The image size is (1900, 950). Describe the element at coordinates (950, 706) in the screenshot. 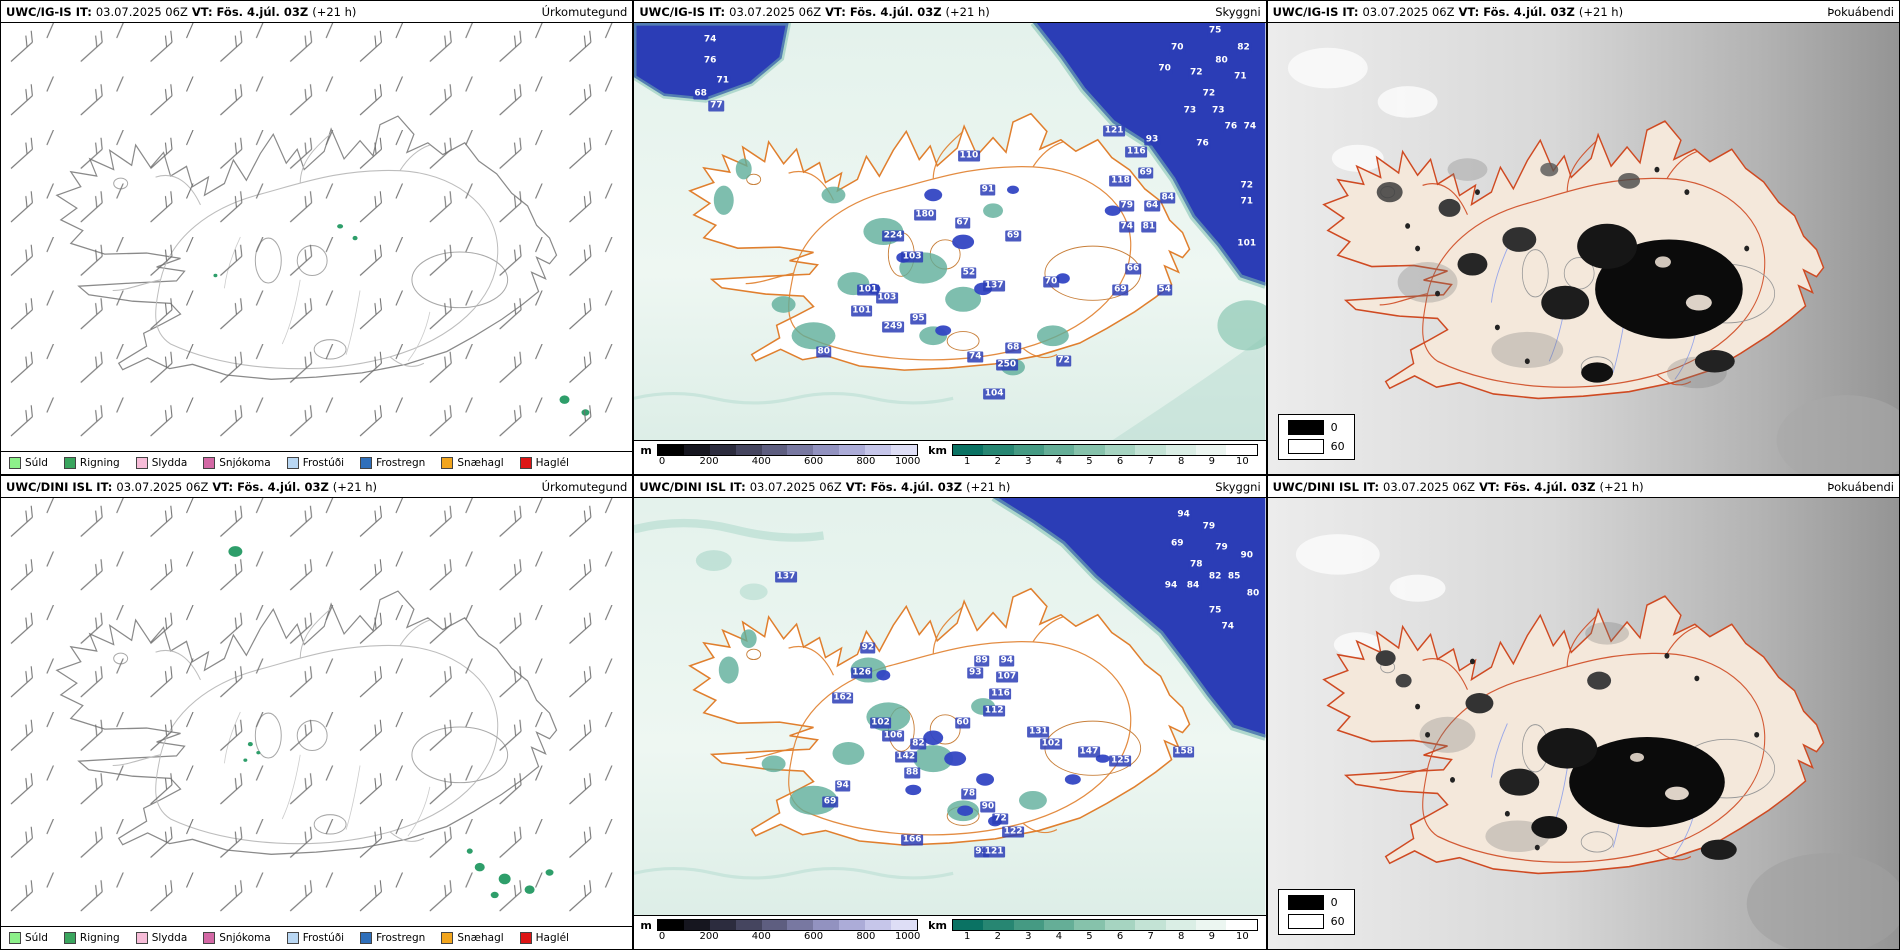

I see `visibility-map-graphic: "` at that location.